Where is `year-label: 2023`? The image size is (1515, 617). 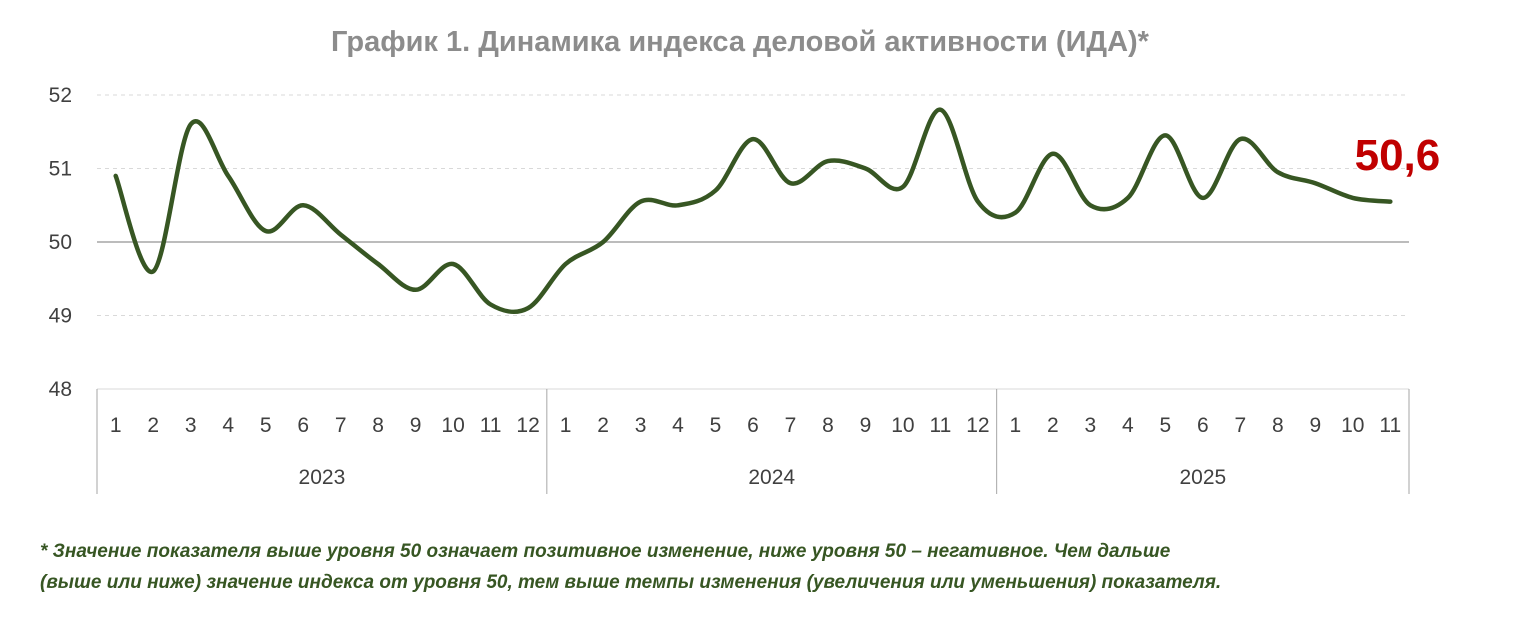
year-label: 2023 is located at coordinates (322, 477).